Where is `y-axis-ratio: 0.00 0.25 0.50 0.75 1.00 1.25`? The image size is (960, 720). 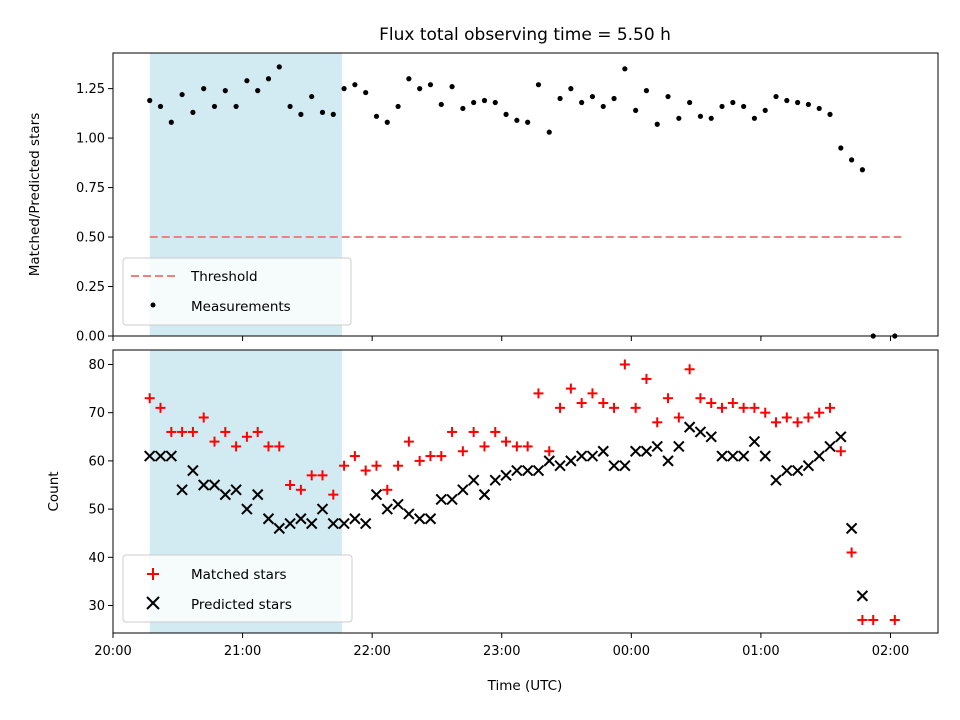
y-axis-ratio: 0.00 0.25 0.50 0.75 1.00 1.25 is located at coordinates (94, 213).